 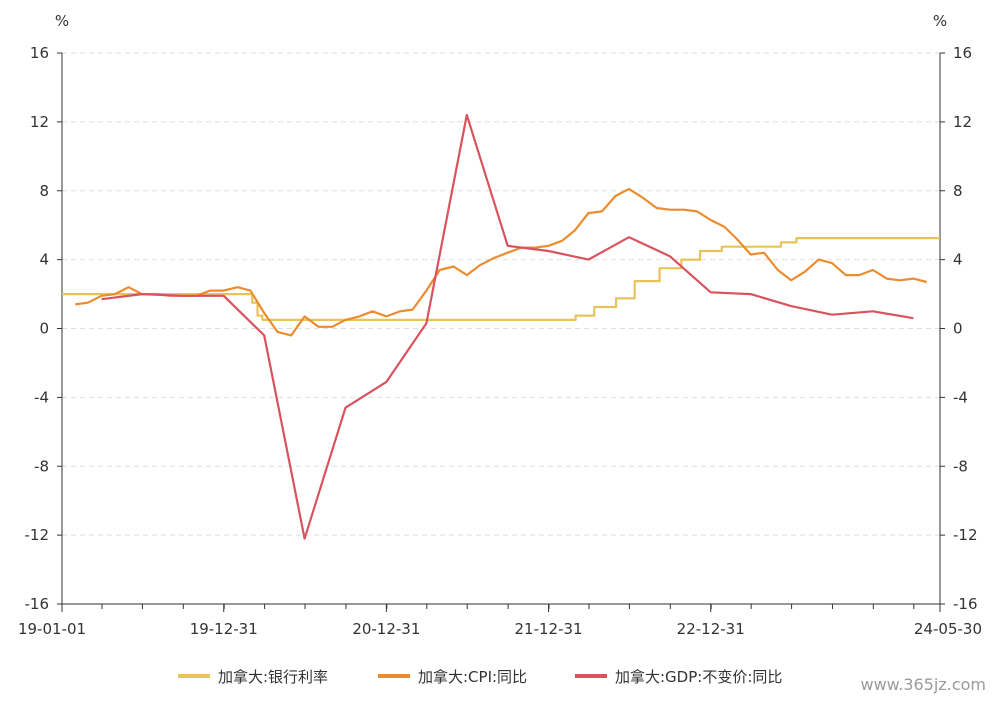 I want to click on x-tick-label: 20-12-31, so click(x=386, y=629).